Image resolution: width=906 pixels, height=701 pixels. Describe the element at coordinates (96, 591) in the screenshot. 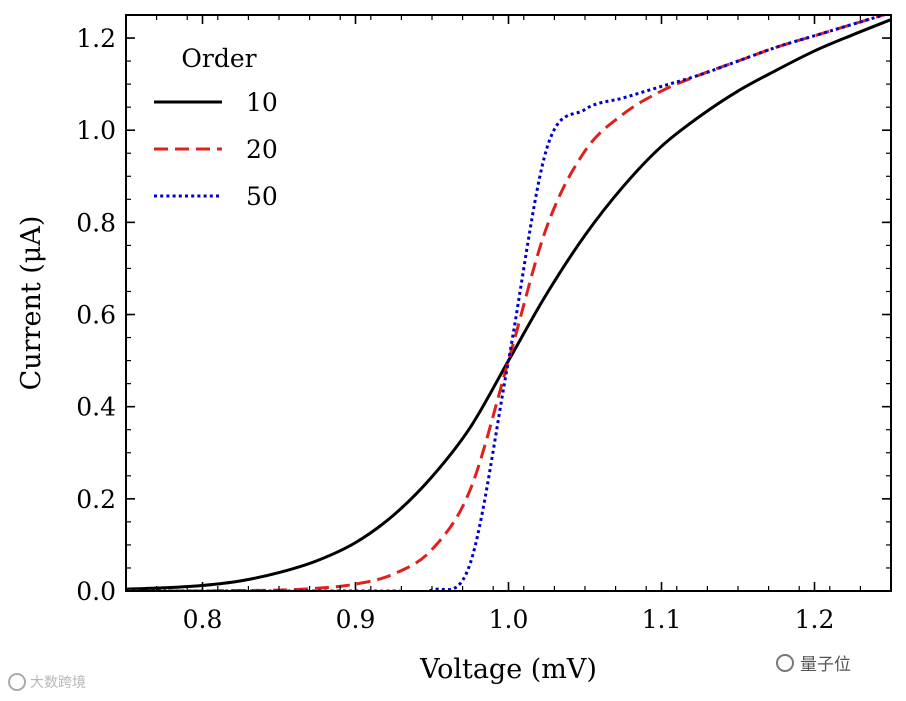

I see `y-tick-label: 0.0` at that location.